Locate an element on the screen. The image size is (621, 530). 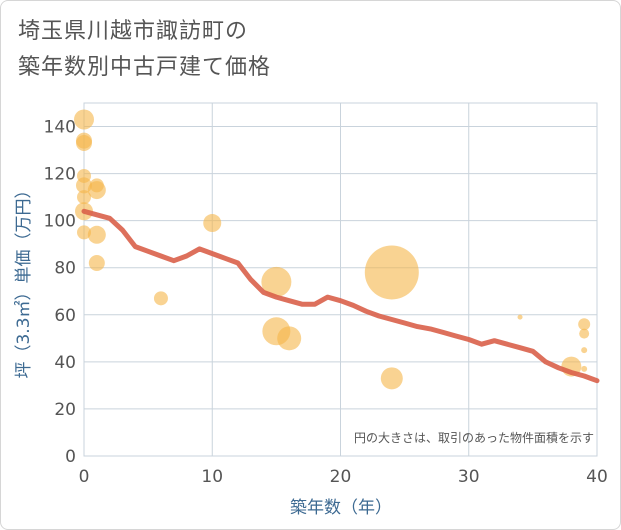
y-tick-label: 140 is located at coordinates (60, 128).